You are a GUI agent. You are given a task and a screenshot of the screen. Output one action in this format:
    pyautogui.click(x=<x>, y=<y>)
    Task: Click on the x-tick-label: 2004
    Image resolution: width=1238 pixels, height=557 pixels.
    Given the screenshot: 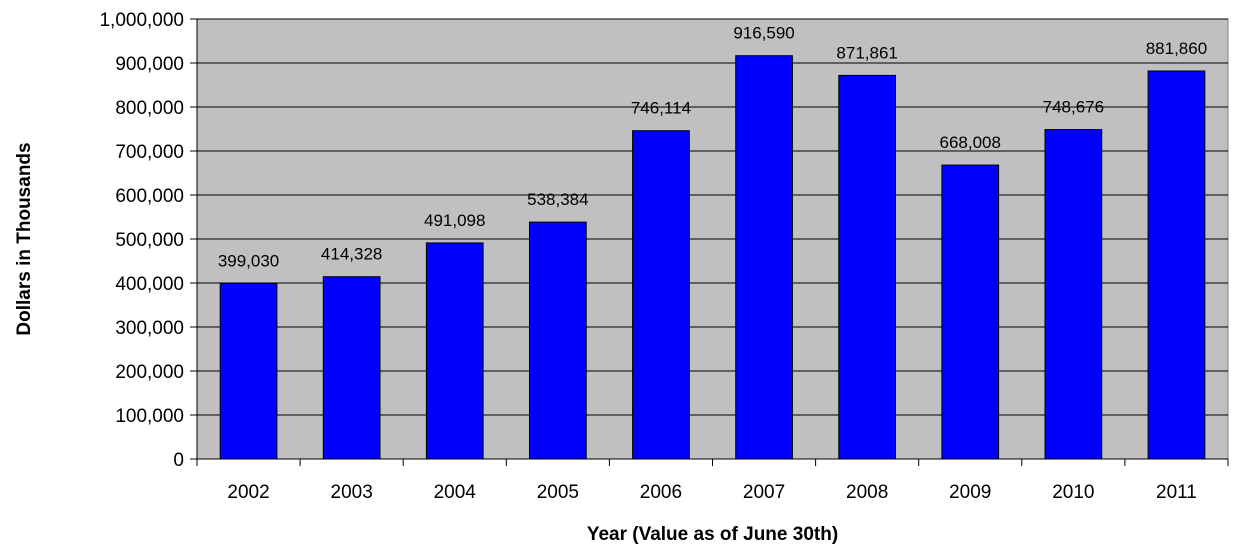 What is the action you would take?
    pyautogui.click(x=455, y=492)
    